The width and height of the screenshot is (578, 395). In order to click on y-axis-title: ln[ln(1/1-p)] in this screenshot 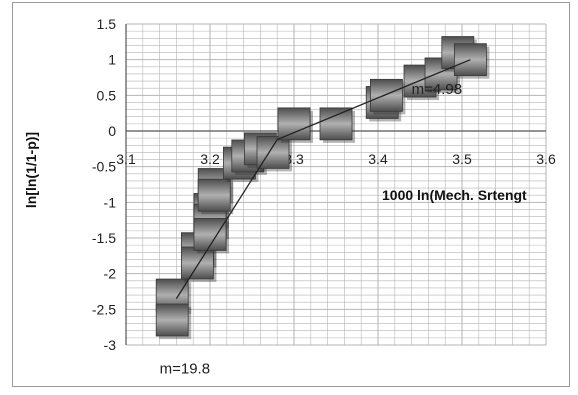, I will do `click(31, 170)`.